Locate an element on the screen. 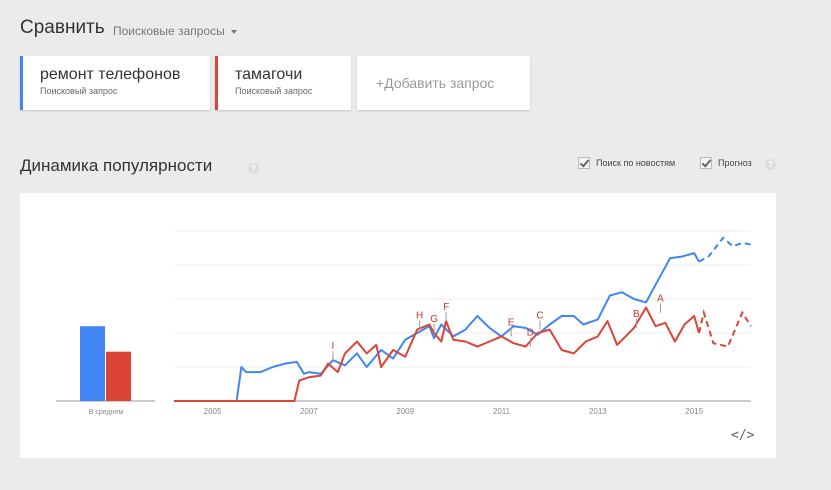  forecast-checkbox: Прогноз is located at coordinates (726, 163).